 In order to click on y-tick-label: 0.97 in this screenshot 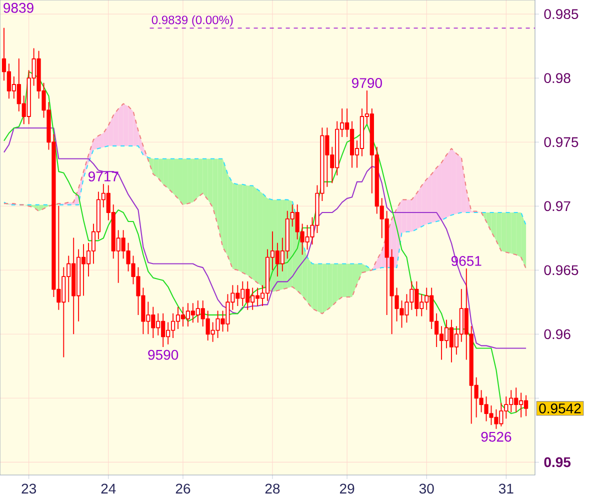, I will do `click(557, 206)`.